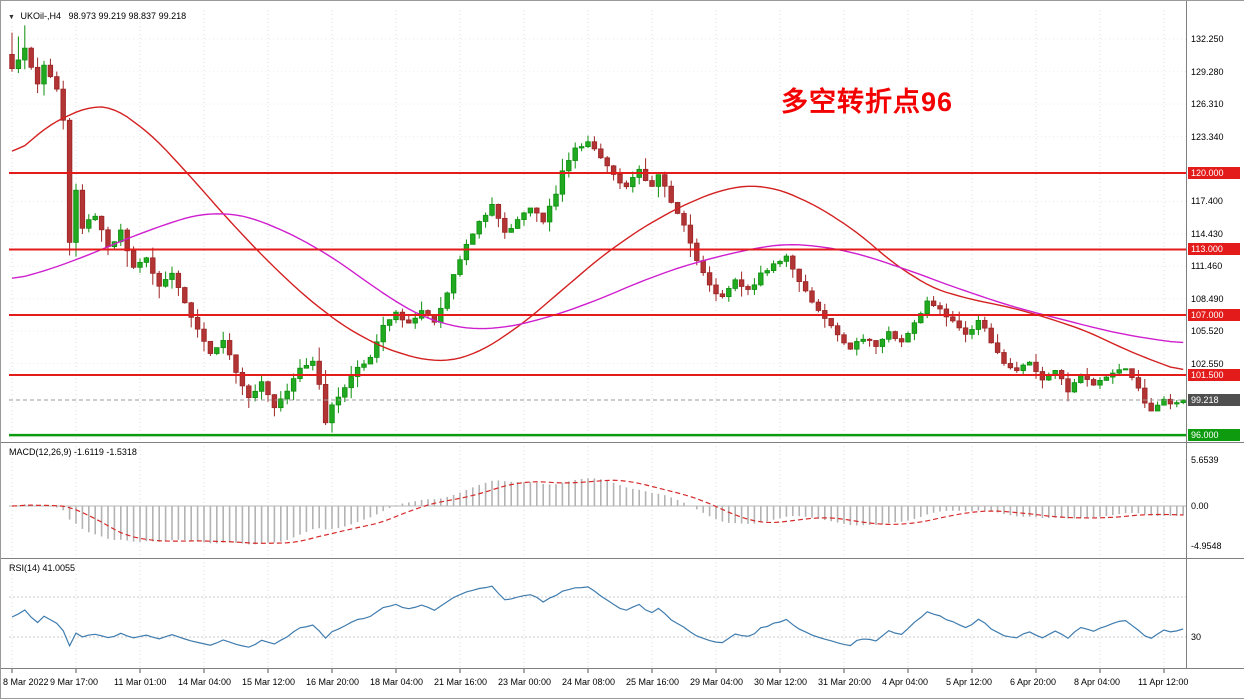 This screenshot has width=1244, height=699. What do you see at coordinates (1207, 201) in the screenshot?
I see `price-axis-label: 117.400` at bounding box center [1207, 201].